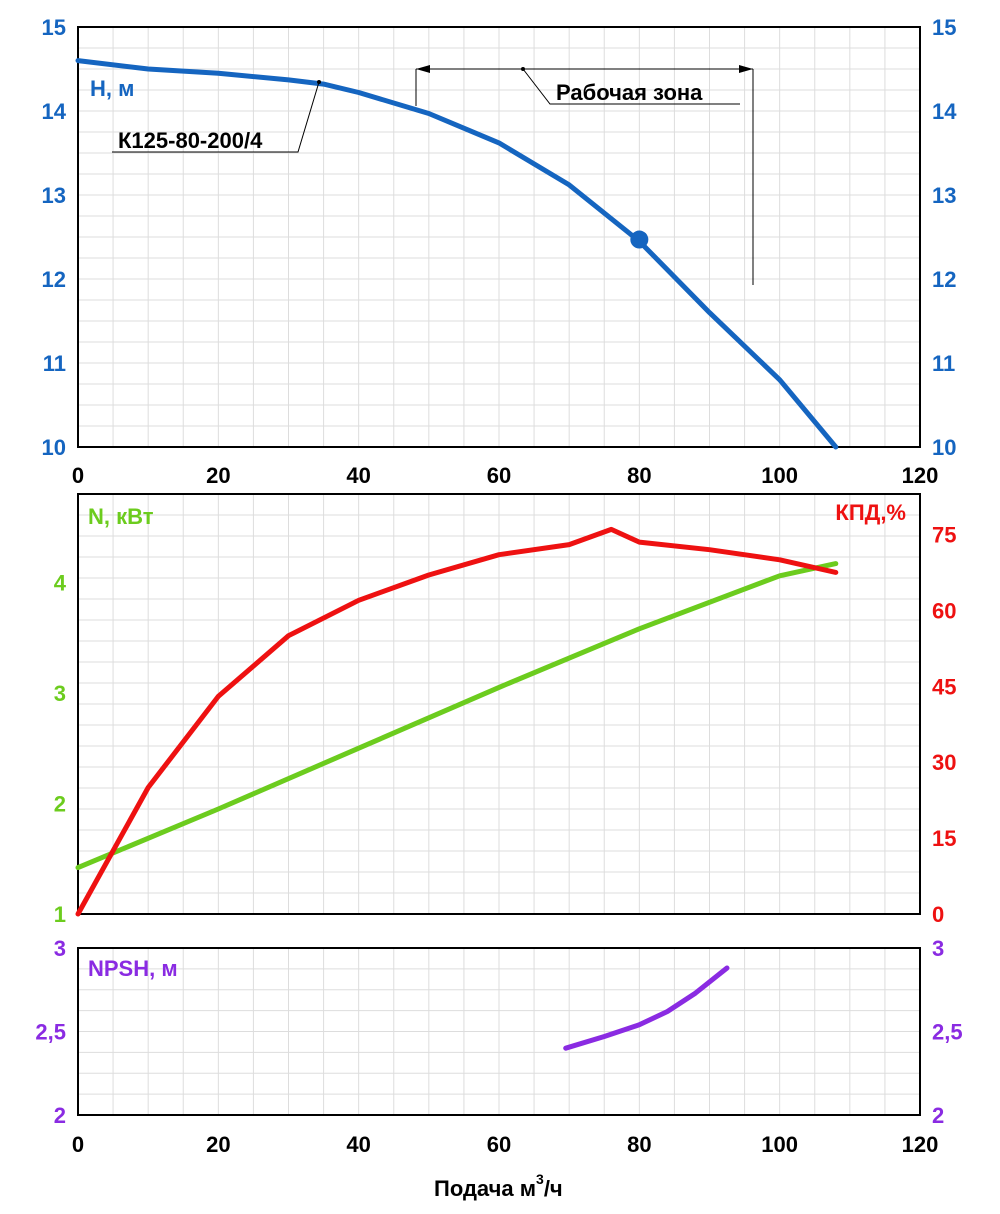 Image resolution: width=1000 pixels, height=1214 pixels. What do you see at coordinates (60, 693) in the screenshot?
I see `power-y-tick: 3` at bounding box center [60, 693].